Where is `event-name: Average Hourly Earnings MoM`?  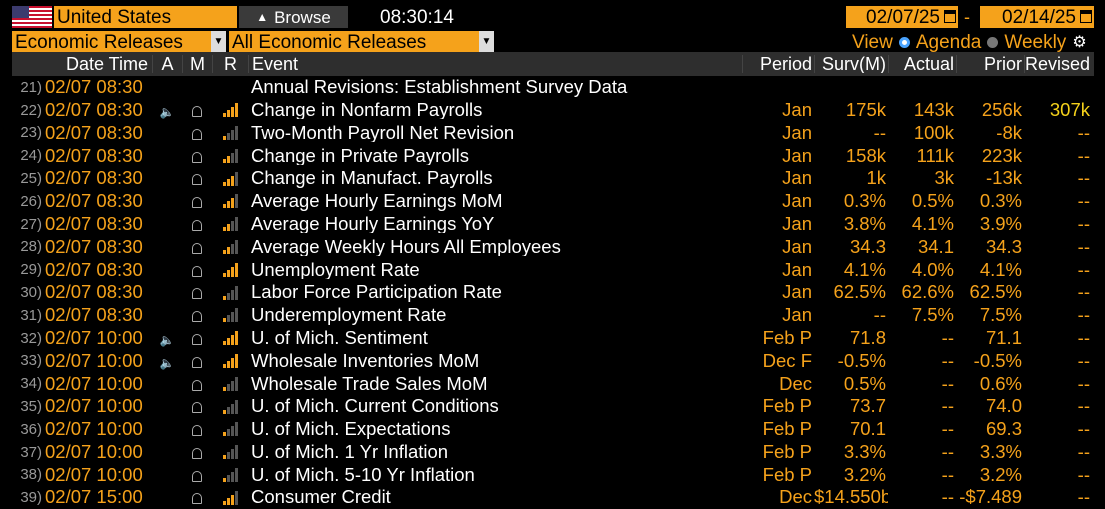 event-name: Average Hourly Earnings MoM is located at coordinates (377, 201).